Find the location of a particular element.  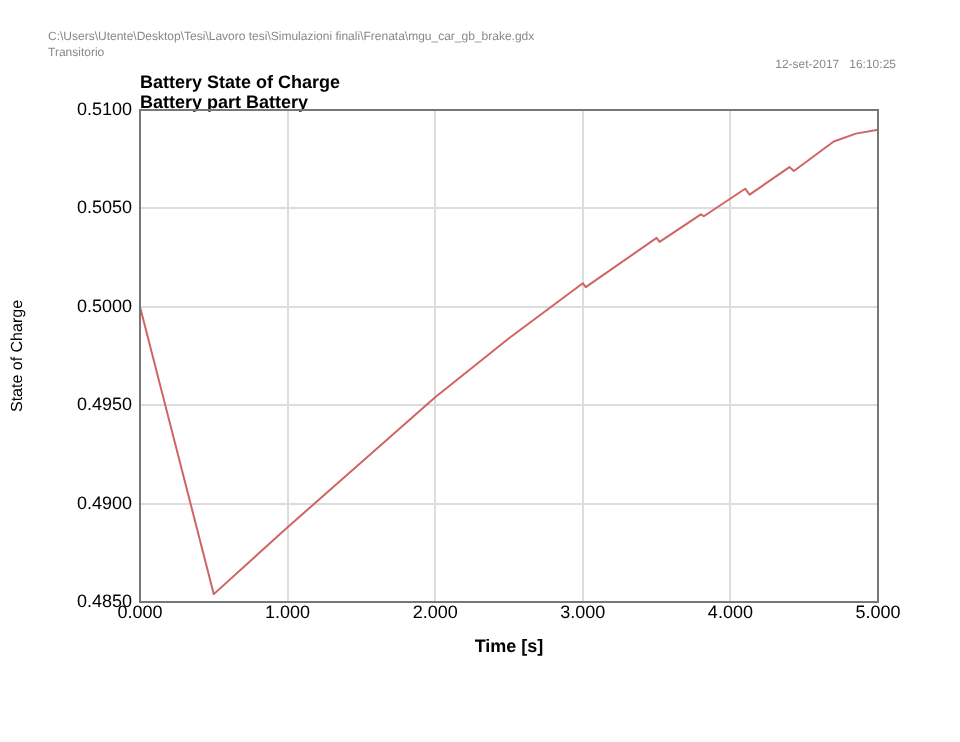

y-tick-label: 0.5000 is located at coordinates (104, 305).